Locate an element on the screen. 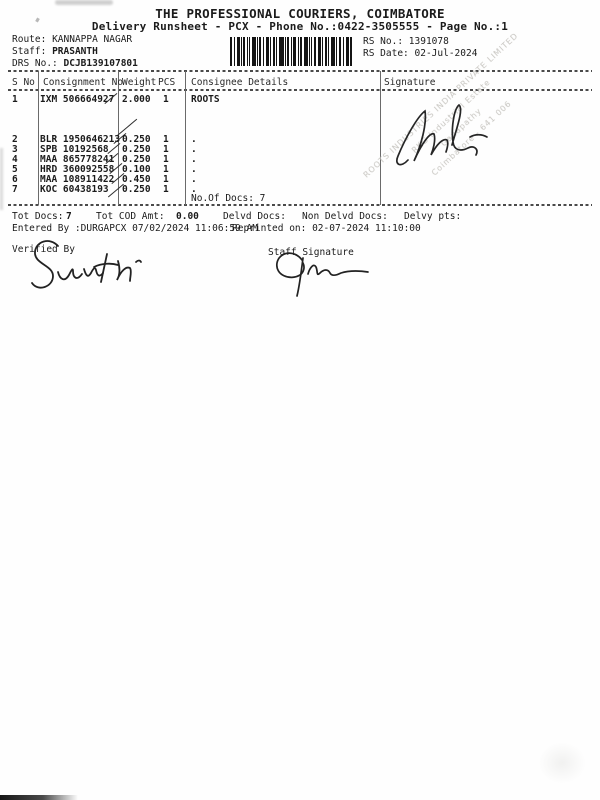 Image resolution: width=600 pixels, height=800 pixels. staff-label: Staff: is located at coordinates (29, 51).